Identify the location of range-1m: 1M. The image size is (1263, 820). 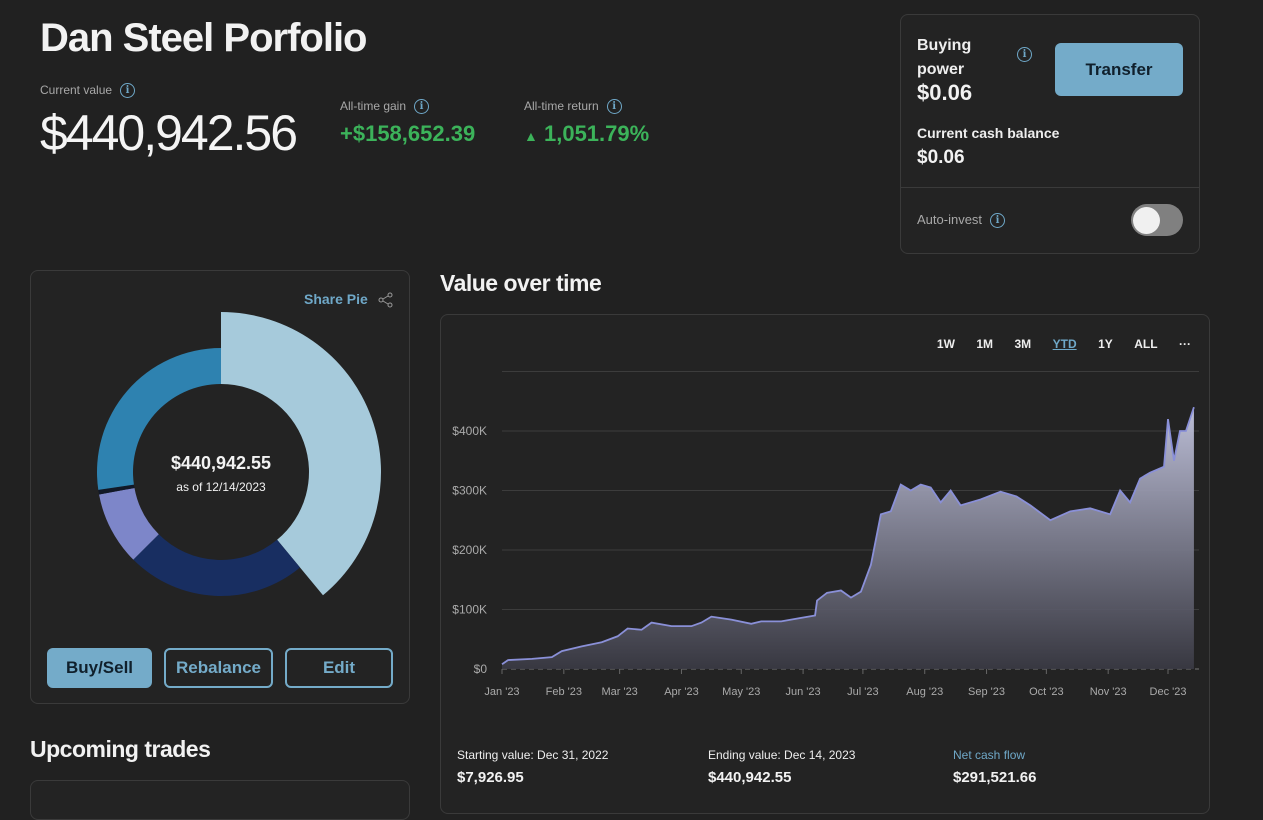
(985, 344).